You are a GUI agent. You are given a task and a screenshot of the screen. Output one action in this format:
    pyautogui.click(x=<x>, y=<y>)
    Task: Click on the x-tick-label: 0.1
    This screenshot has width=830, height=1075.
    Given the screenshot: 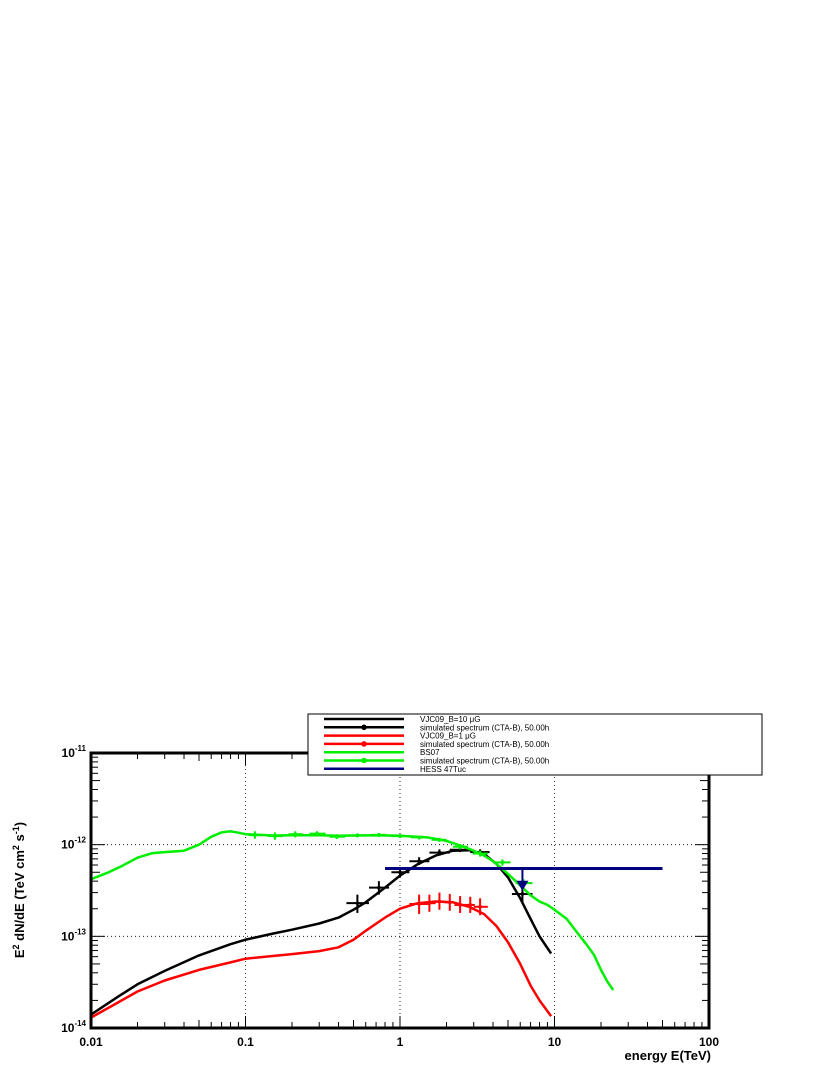 What is the action you would take?
    pyautogui.click(x=245, y=1042)
    